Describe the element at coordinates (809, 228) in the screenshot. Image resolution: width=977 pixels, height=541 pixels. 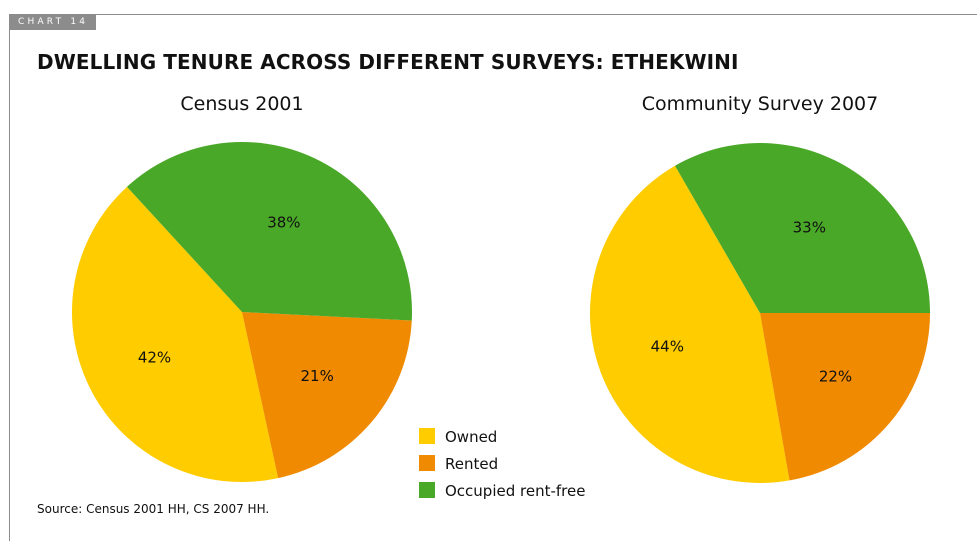
I see `slice-label-occupied-rent-free: 33%` at that location.